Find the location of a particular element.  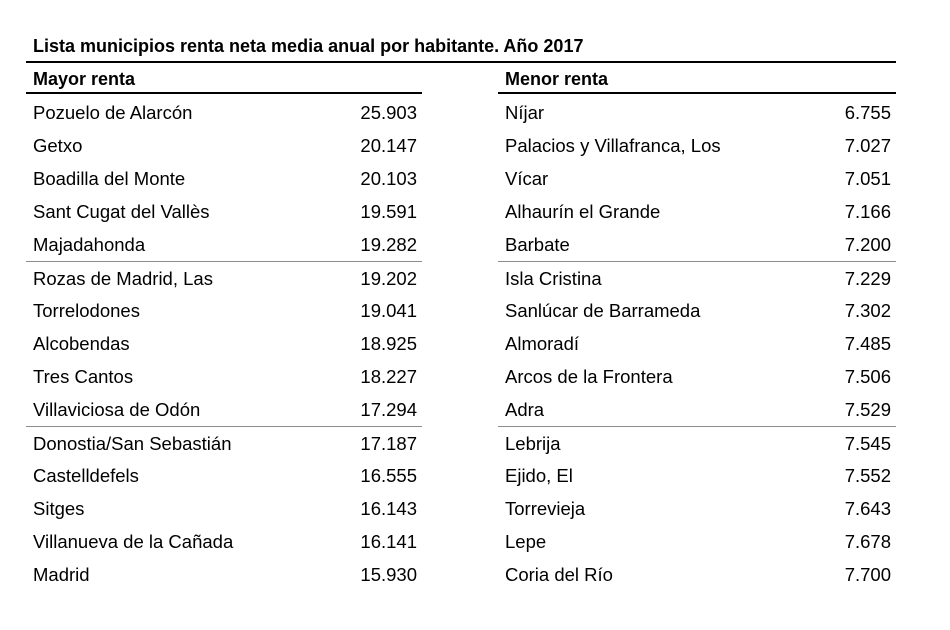

income-value: 7.506 is located at coordinates (867, 376).